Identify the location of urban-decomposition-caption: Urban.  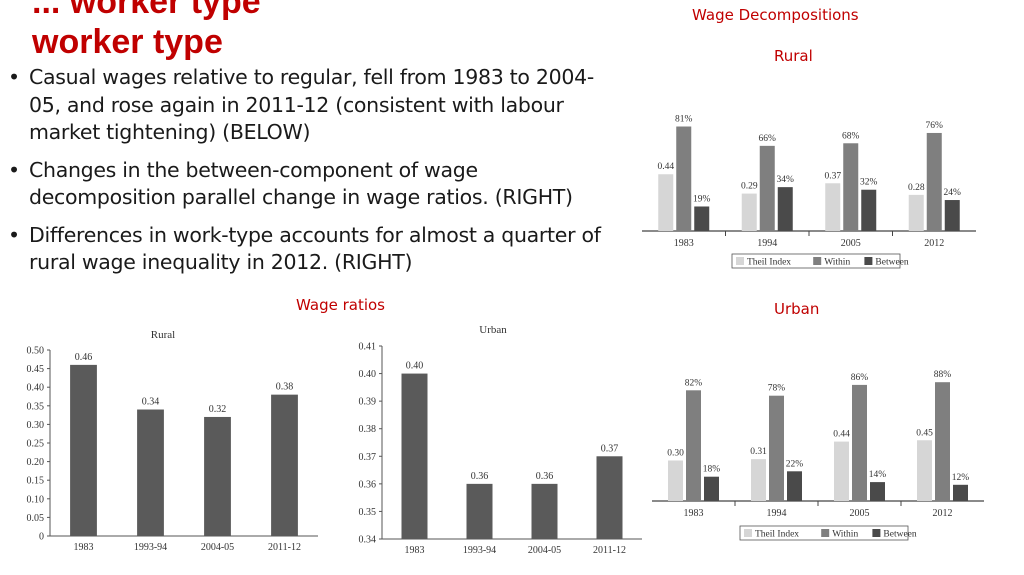
(797, 309).